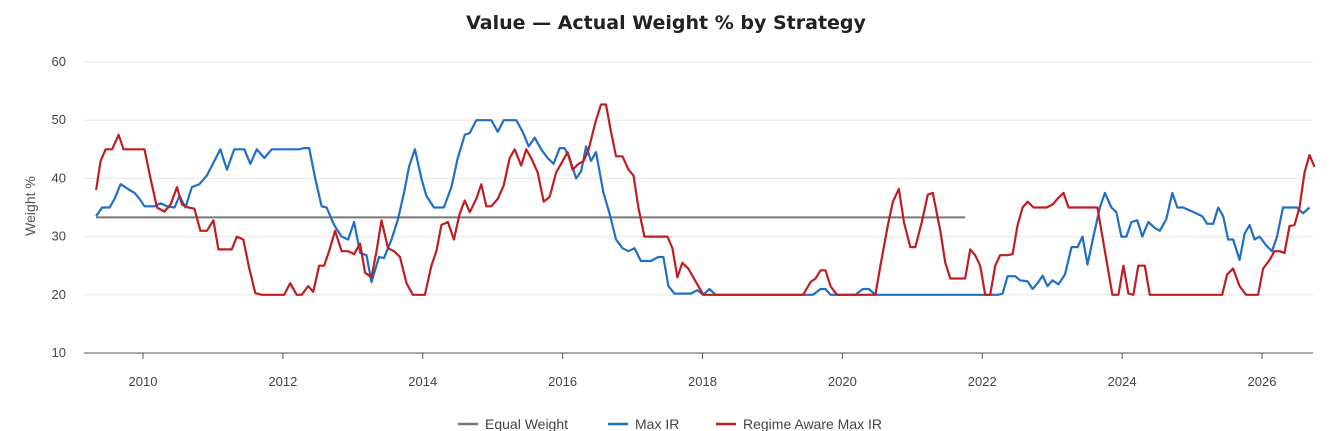  I want to click on y-tick-label: 10, so click(59, 352).